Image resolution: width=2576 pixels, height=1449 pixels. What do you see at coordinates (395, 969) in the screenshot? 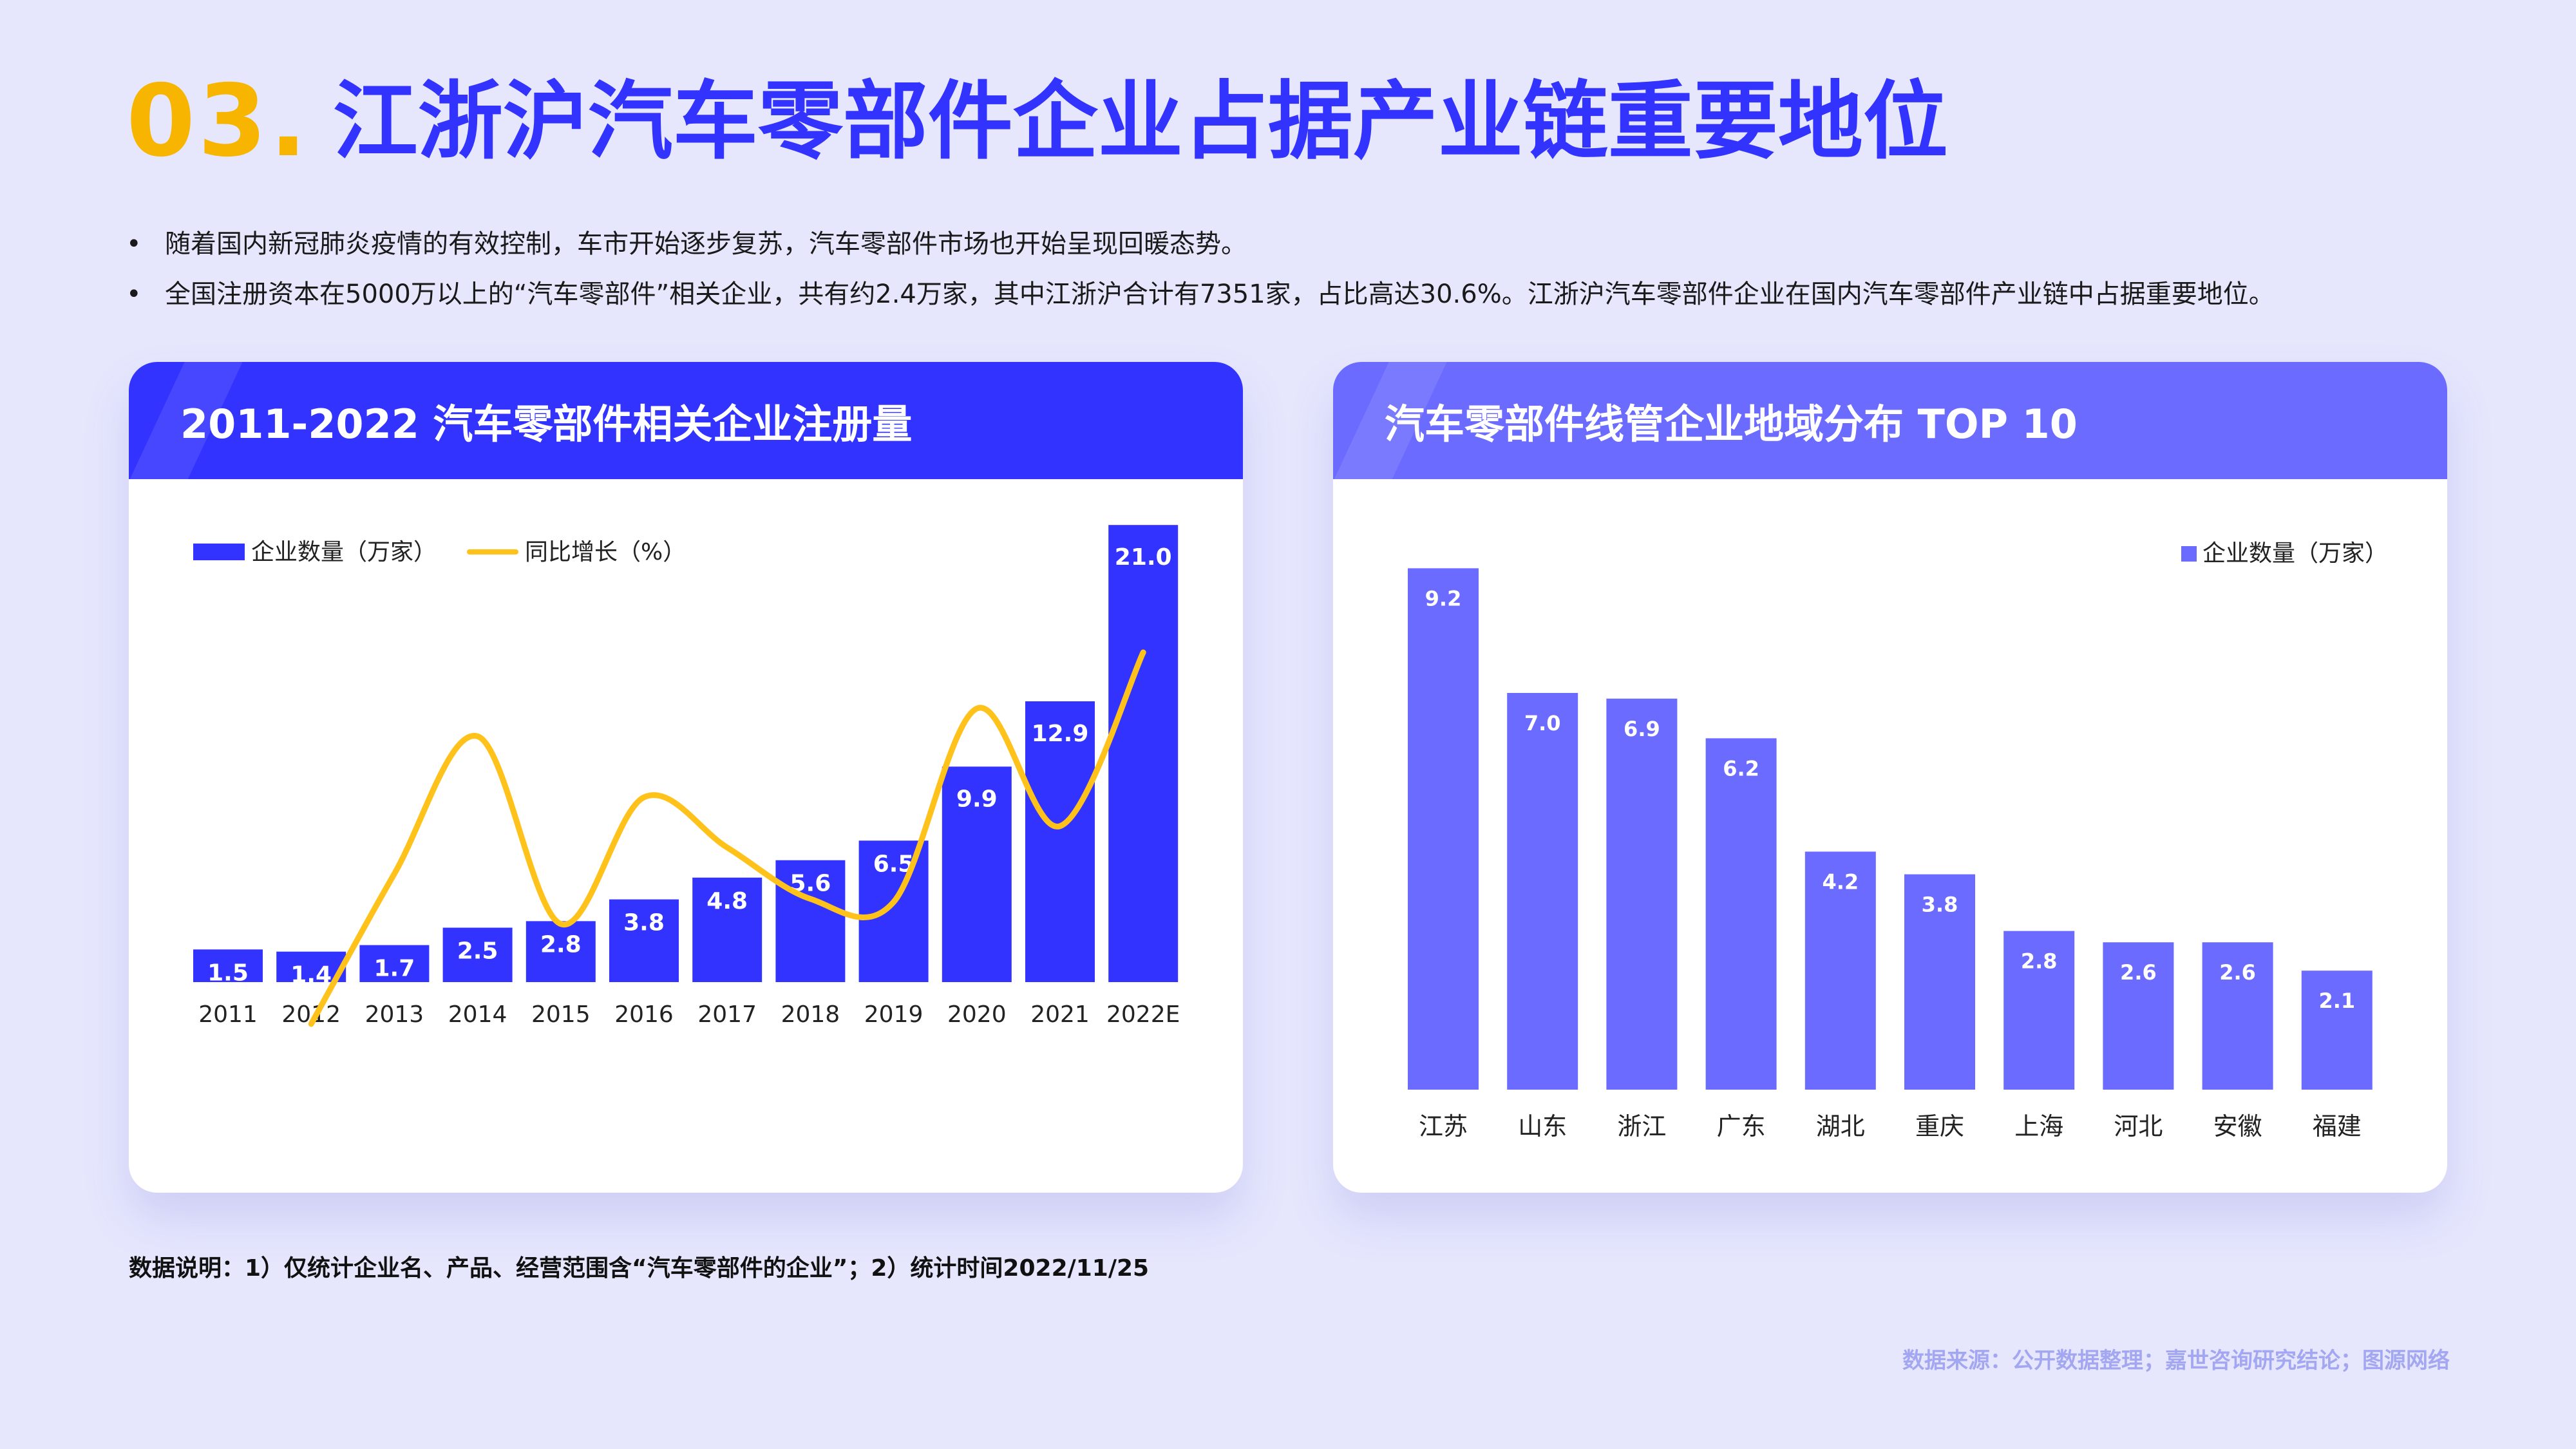
I see `bar-value-label: 1.7` at bounding box center [395, 969].